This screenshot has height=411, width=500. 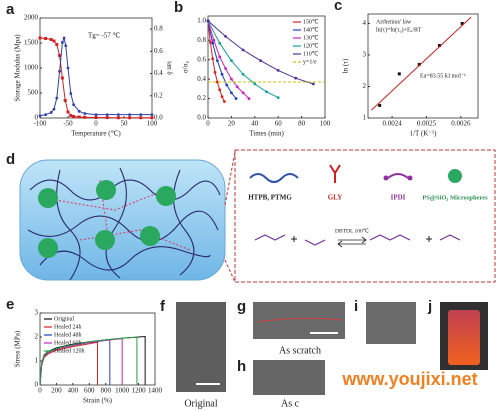 I want to click on y-tick-label: 1, so click(x=365, y=118).